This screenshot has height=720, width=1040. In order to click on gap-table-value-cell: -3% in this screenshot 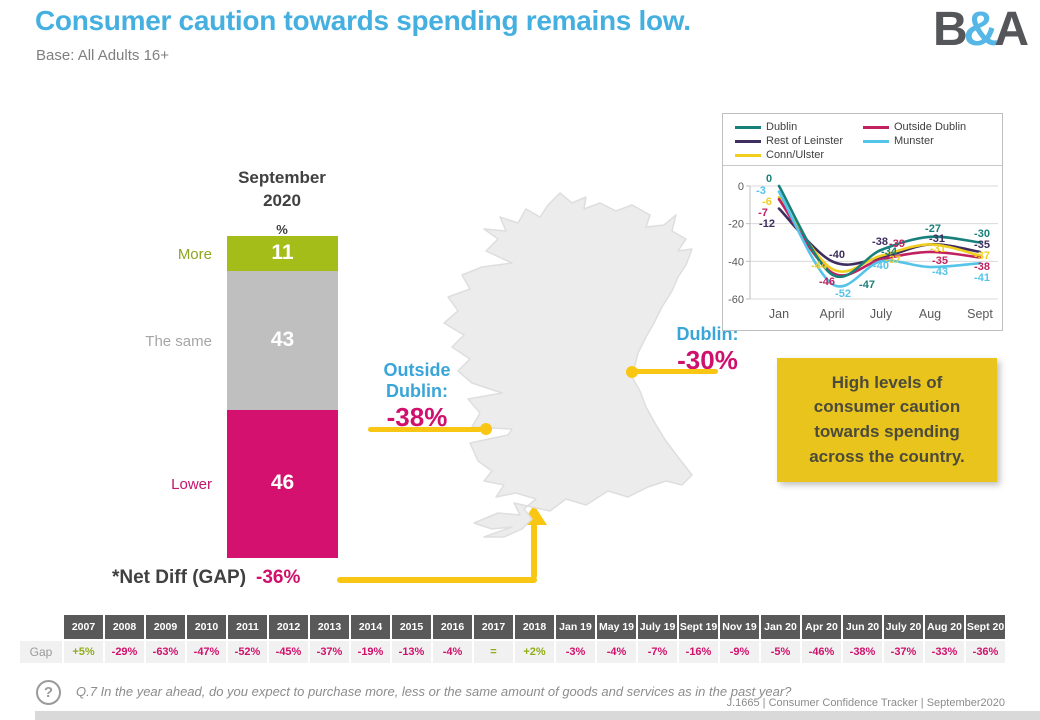, I will do `click(575, 652)`.